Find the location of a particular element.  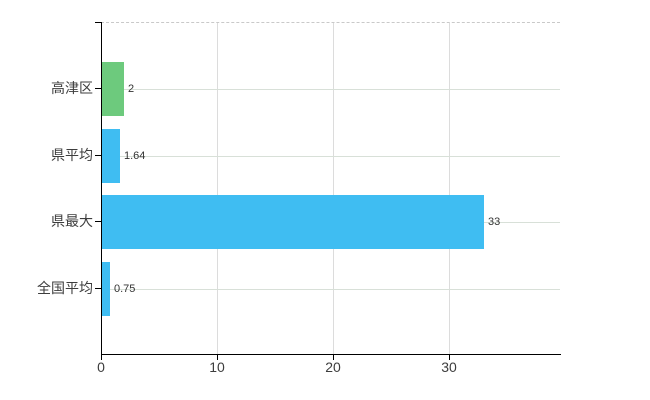

y-axis-line is located at coordinates (101, 188).